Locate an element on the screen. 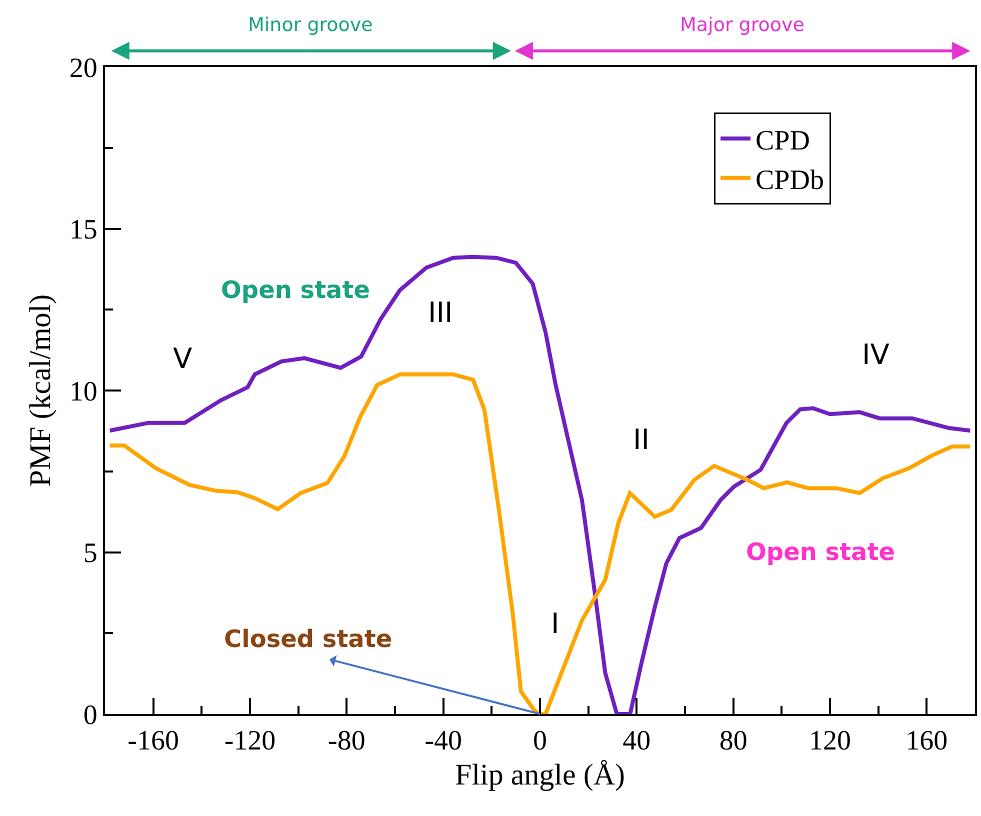 The height and width of the screenshot is (816, 981). annotation: IV is located at coordinates (876, 354).